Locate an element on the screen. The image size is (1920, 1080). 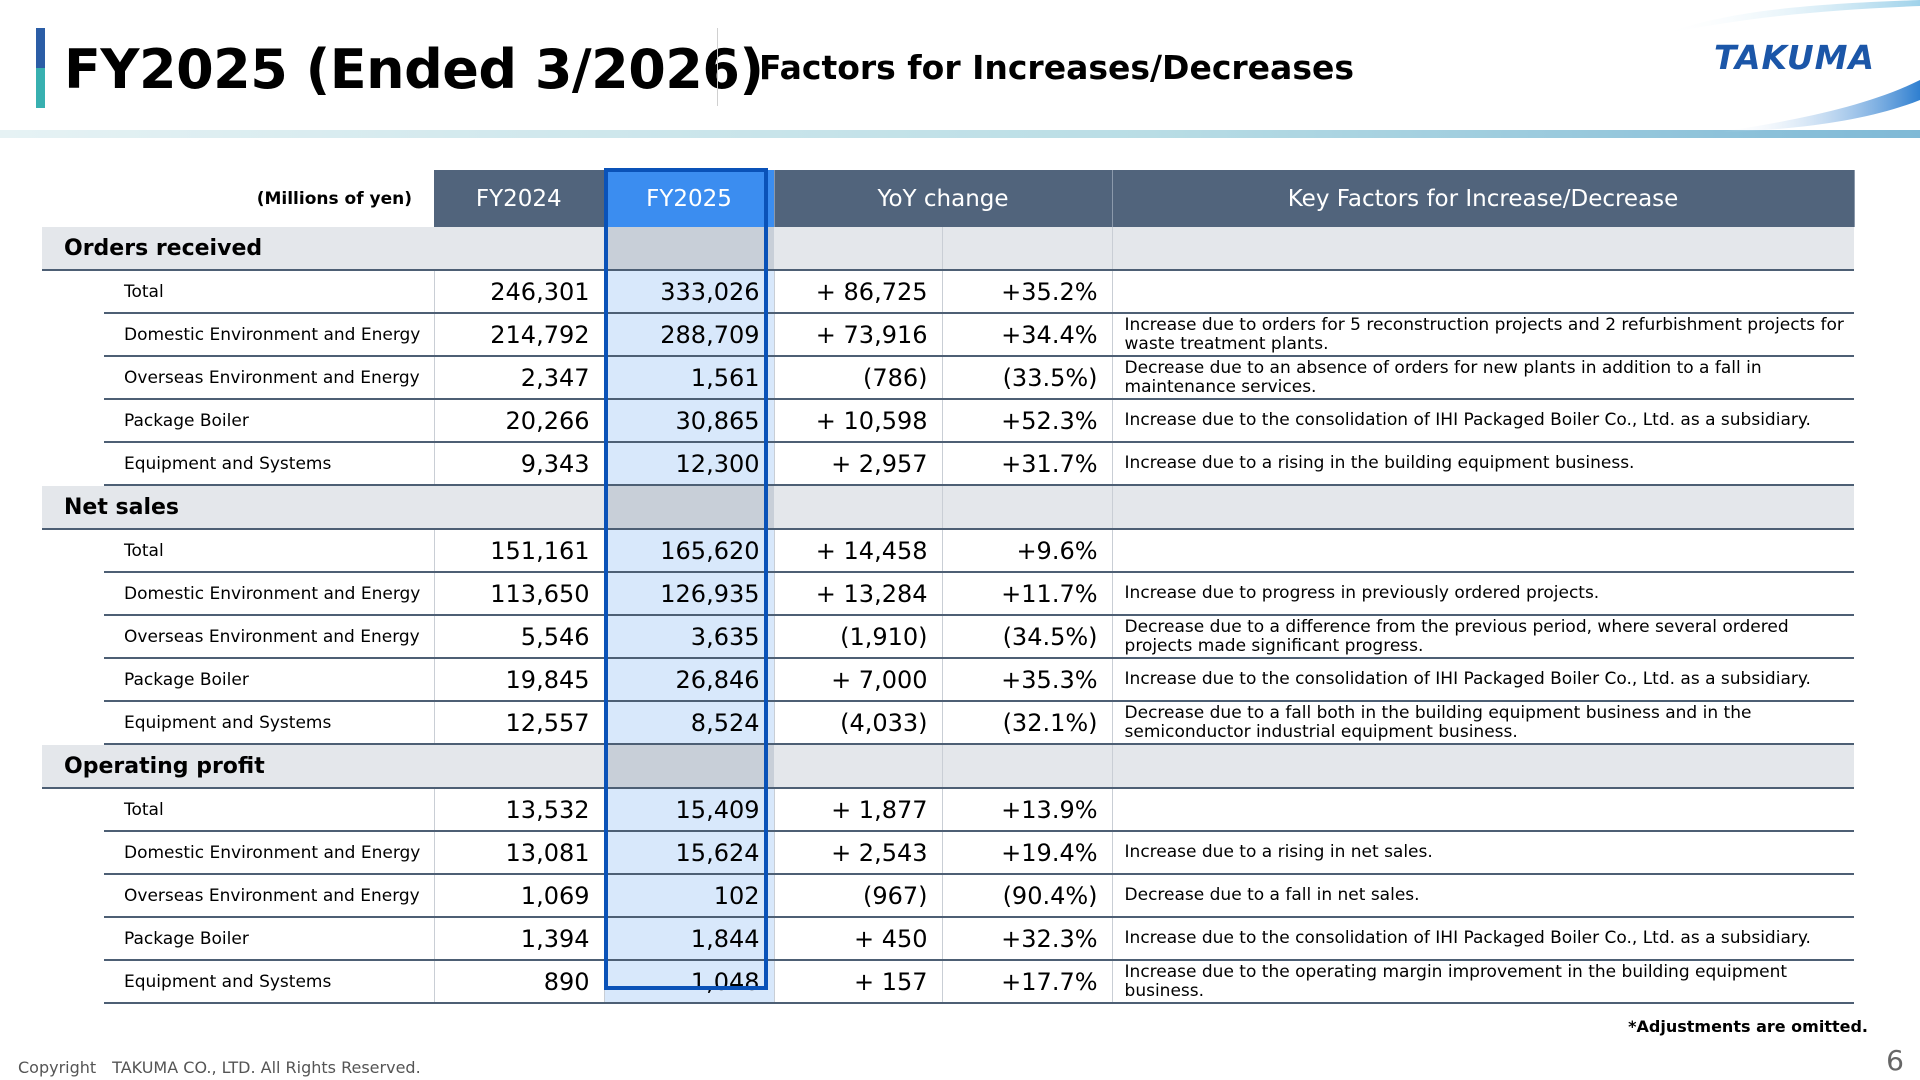
table-row: Total 151,161 165,620 + 14,458 +9.6% is located at coordinates (948, 551).